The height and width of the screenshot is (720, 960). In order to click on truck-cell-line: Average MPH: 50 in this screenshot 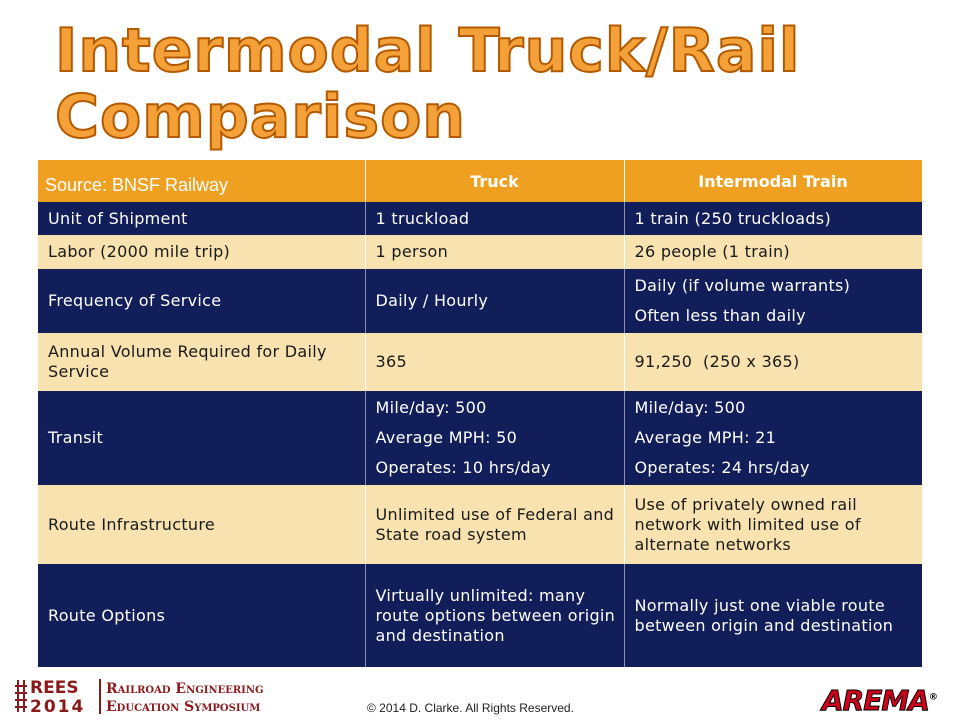, I will do `click(446, 437)`.